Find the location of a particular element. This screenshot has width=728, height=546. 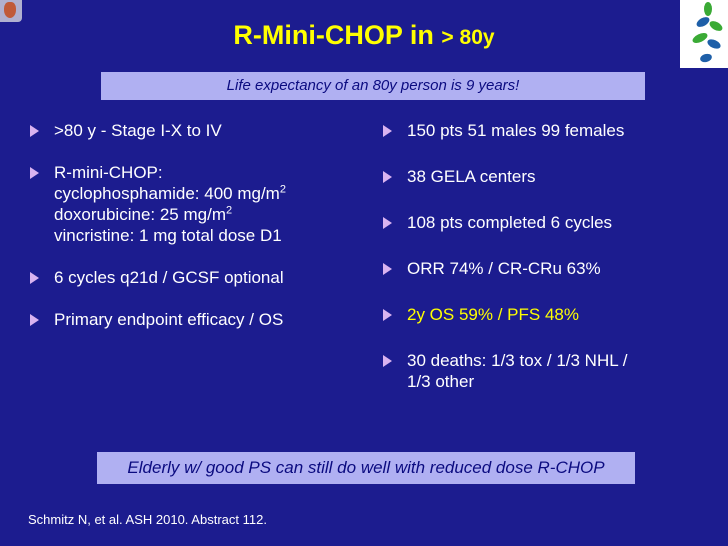

slide-title: R-Mini-CHOP in > 80y is located at coordinates (364, 35).